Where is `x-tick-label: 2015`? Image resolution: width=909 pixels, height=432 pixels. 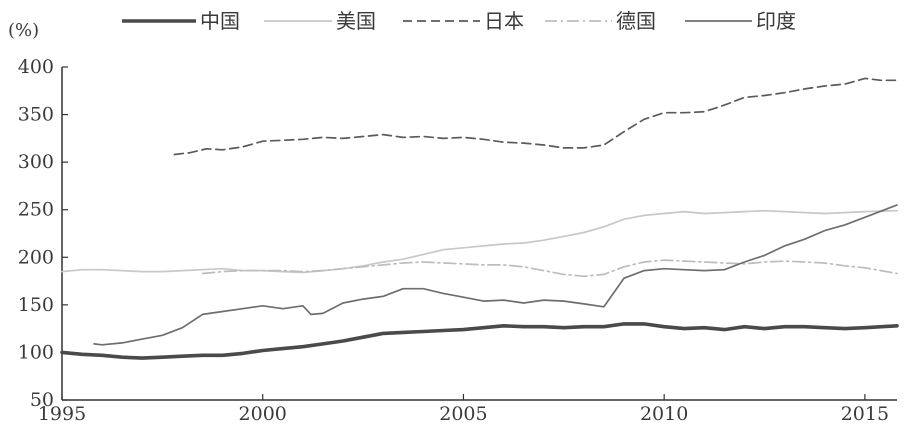
x-tick-label: 2015 is located at coordinates (865, 414).